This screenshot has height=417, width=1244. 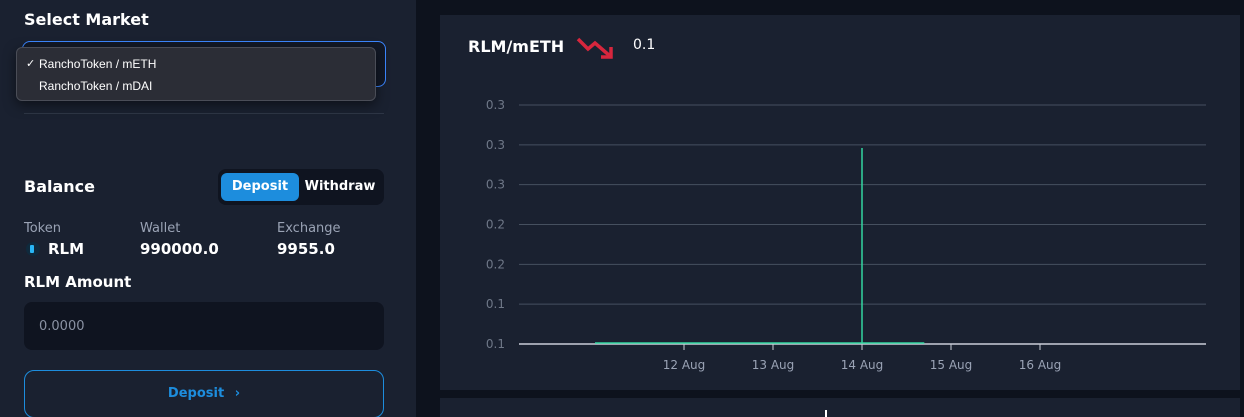 I want to click on amount-label: RLM Amount, so click(x=78, y=282).